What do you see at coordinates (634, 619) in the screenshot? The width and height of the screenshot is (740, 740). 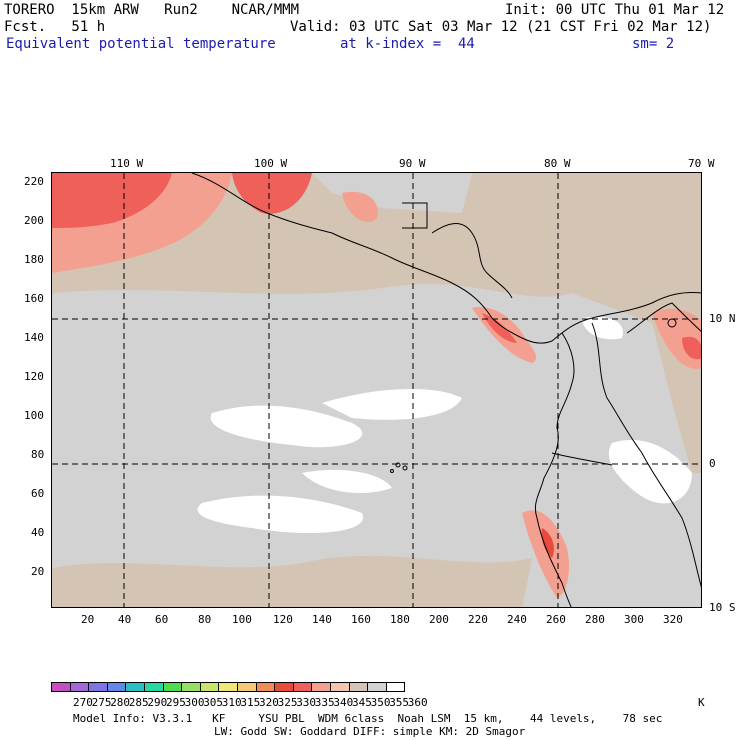 I see `x-tick-300: 300` at bounding box center [634, 619].